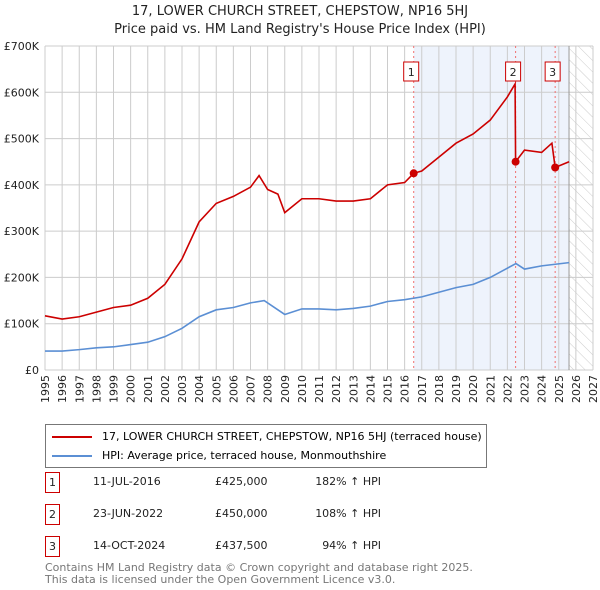 Image resolution: width=600 pixels, height=590 pixels. What do you see at coordinates (22, 46) in the screenshot?
I see `y-tick-label: £700K` at bounding box center [22, 46].